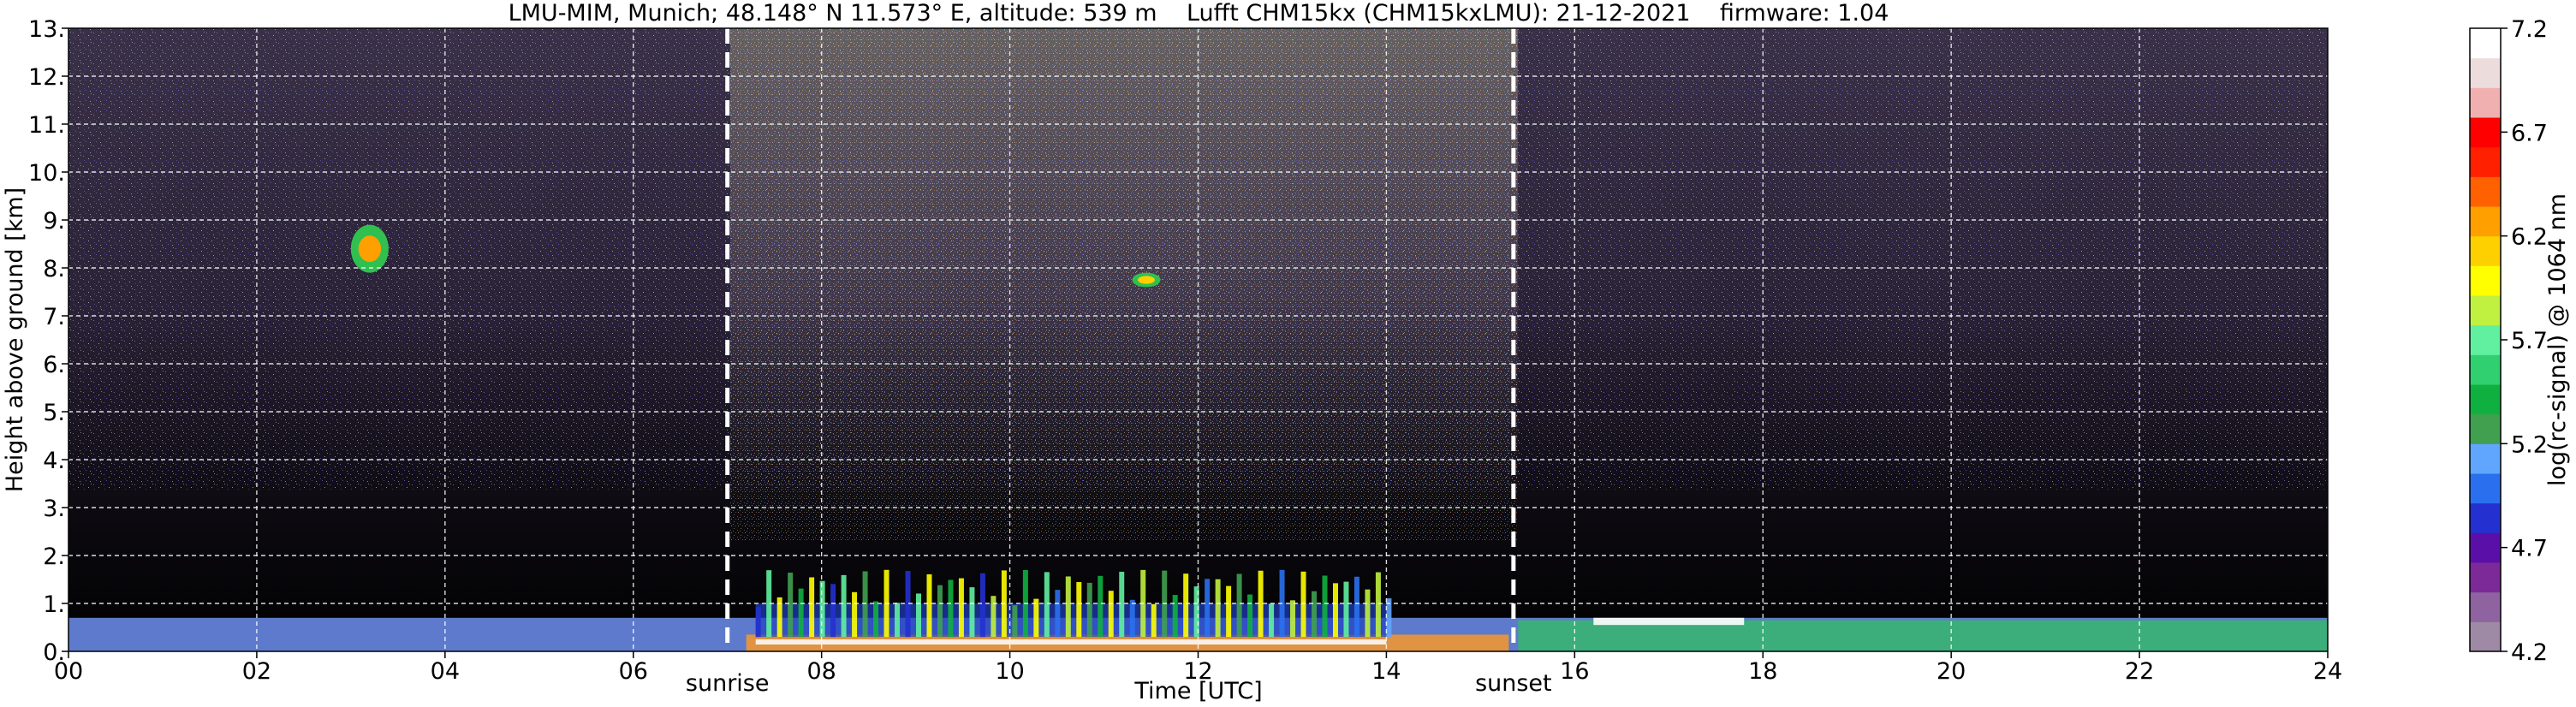 The height and width of the screenshot is (707, 2576). I want to click on y-axis: 0. 1. 2. 3. 4. 5. 6. 7. 8. 9. 10. 11. 12. 13., so click(48, 341).